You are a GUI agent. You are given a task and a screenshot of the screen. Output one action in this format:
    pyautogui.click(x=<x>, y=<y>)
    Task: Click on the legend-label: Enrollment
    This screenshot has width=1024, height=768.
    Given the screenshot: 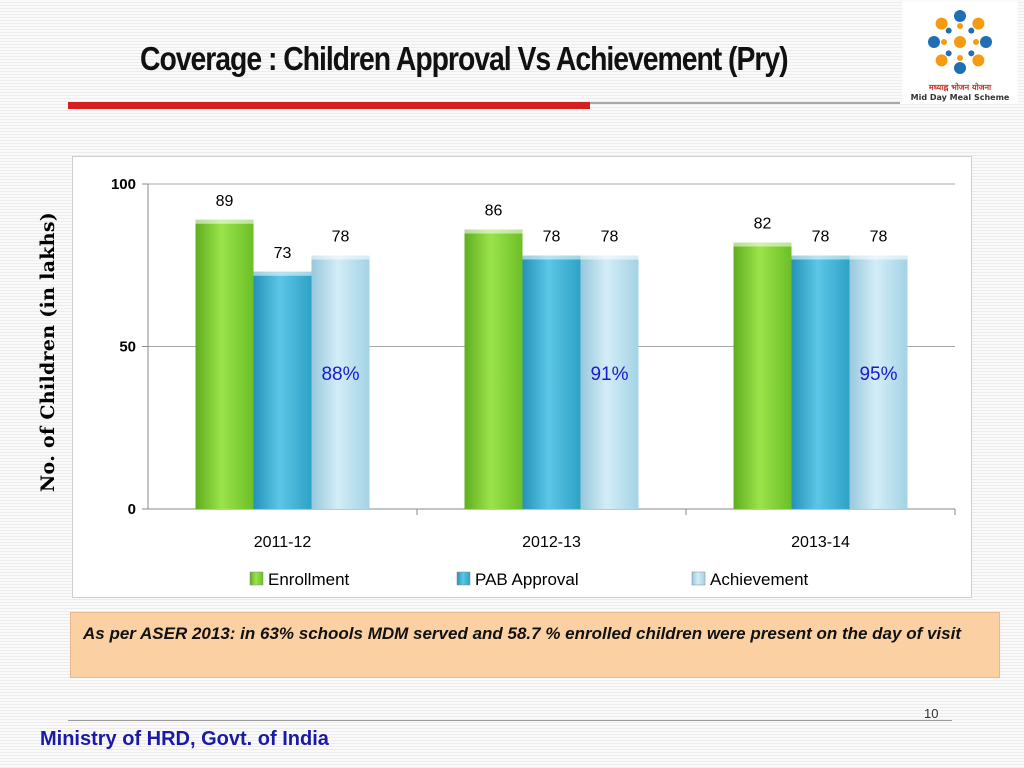 What is the action you would take?
    pyautogui.click(x=309, y=579)
    